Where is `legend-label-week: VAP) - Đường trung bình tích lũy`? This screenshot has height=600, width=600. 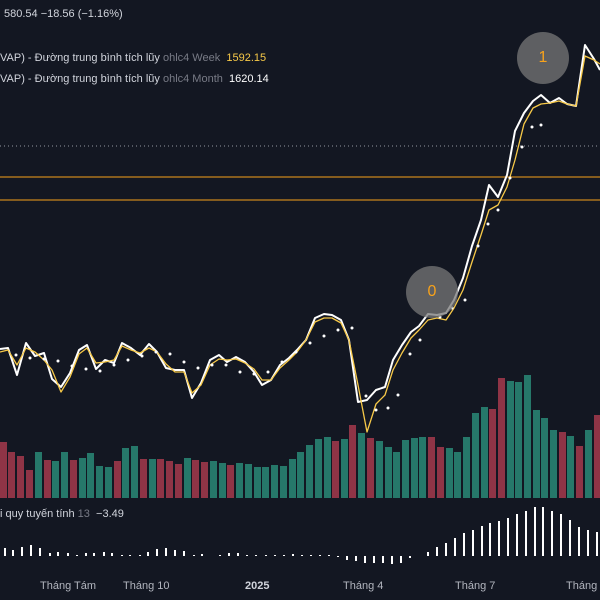 legend-label-week: VAP) - Đường trung bình tích lũy is located at coordinates (80, 58).